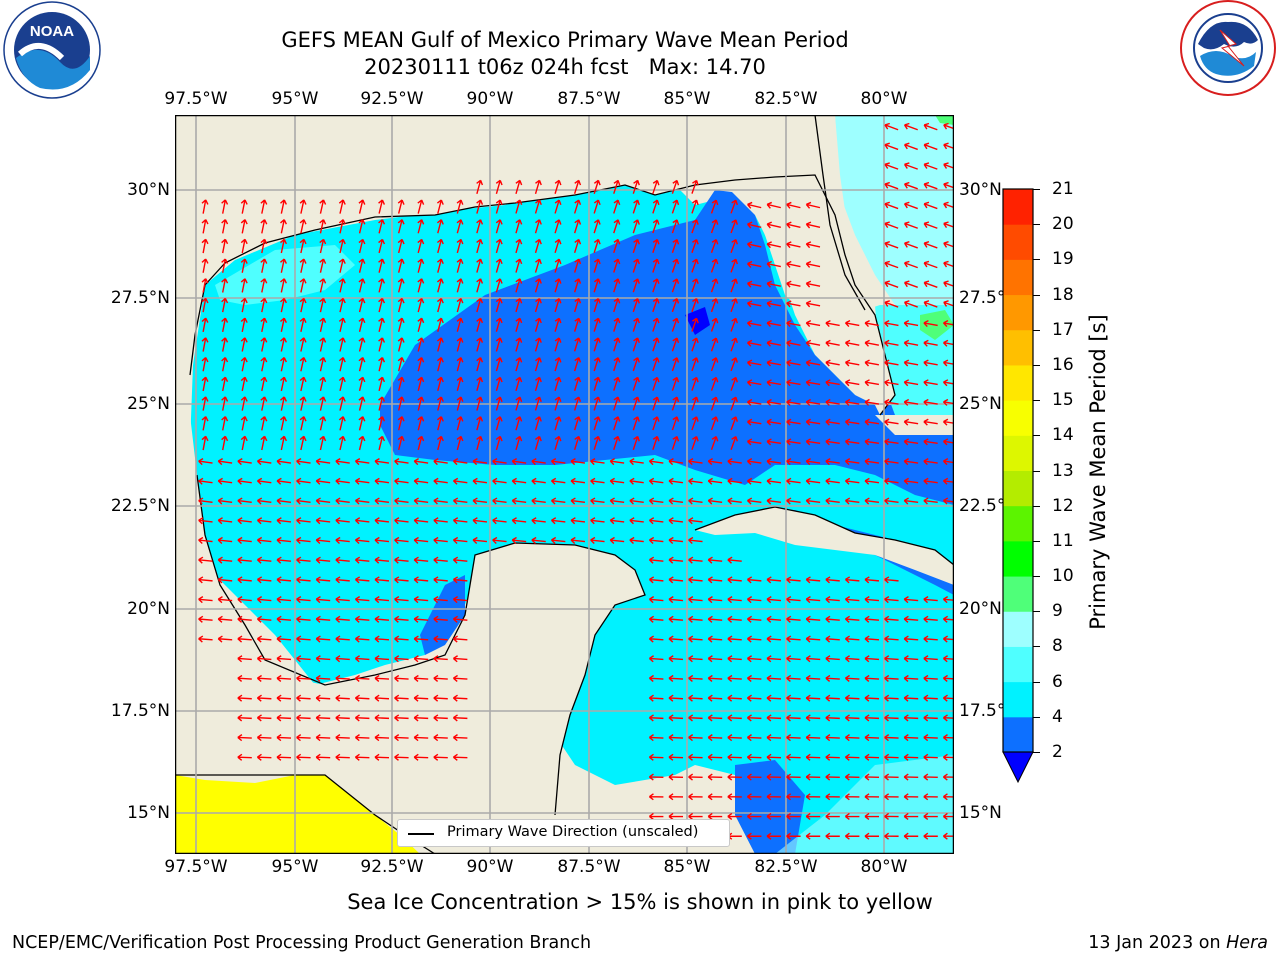 This screenshot has width=1280, height=960. I want to click on colorbar-tick-label: 4, so click(1057, 716).